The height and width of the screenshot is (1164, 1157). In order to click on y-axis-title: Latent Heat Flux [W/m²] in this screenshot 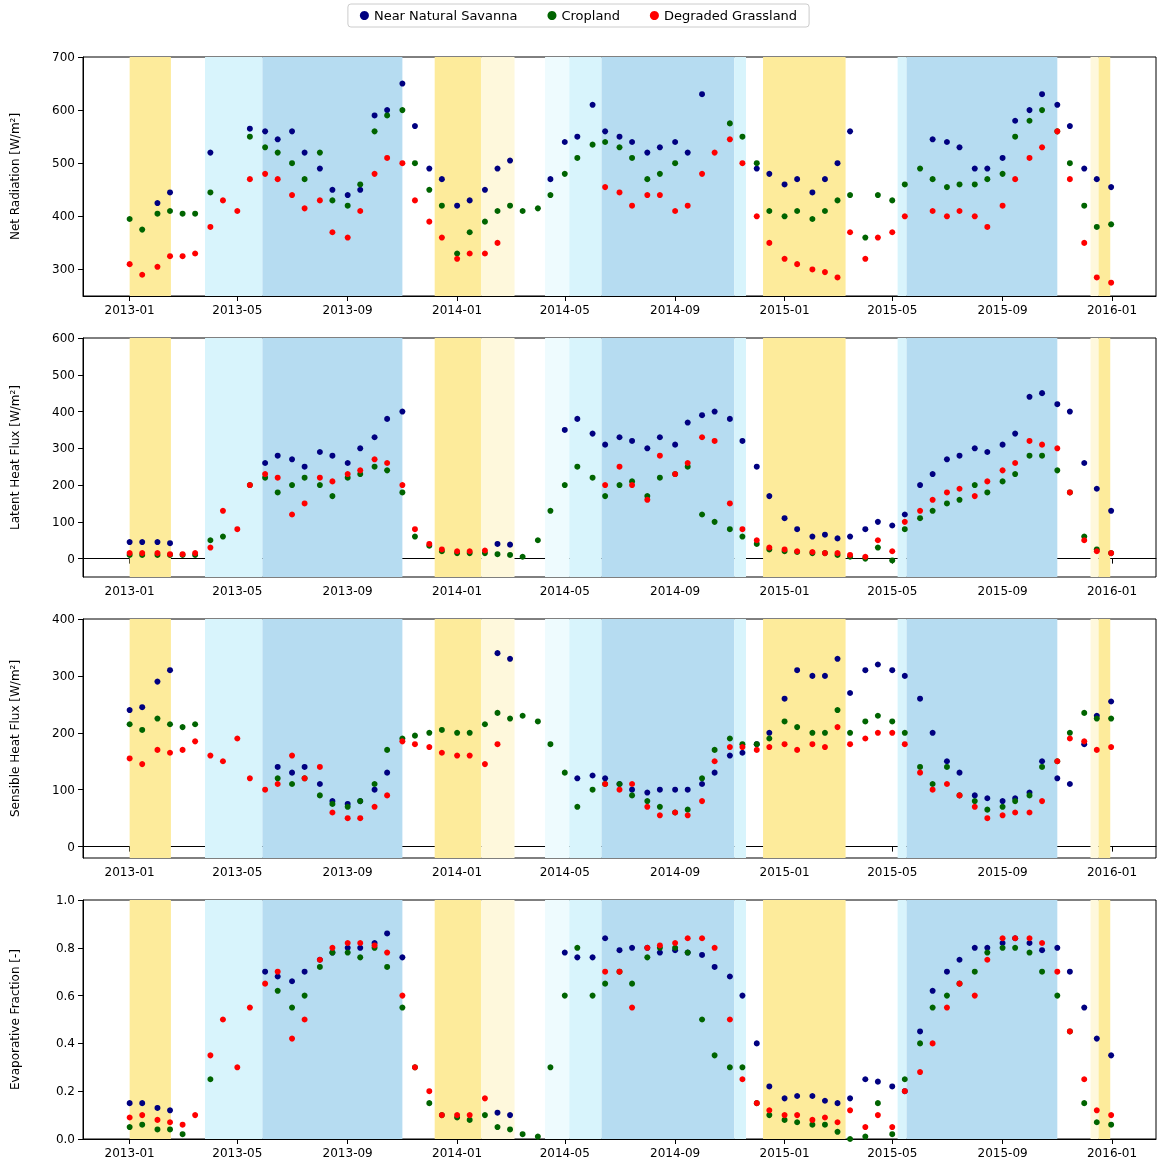, I will do `click(15, 457)`.